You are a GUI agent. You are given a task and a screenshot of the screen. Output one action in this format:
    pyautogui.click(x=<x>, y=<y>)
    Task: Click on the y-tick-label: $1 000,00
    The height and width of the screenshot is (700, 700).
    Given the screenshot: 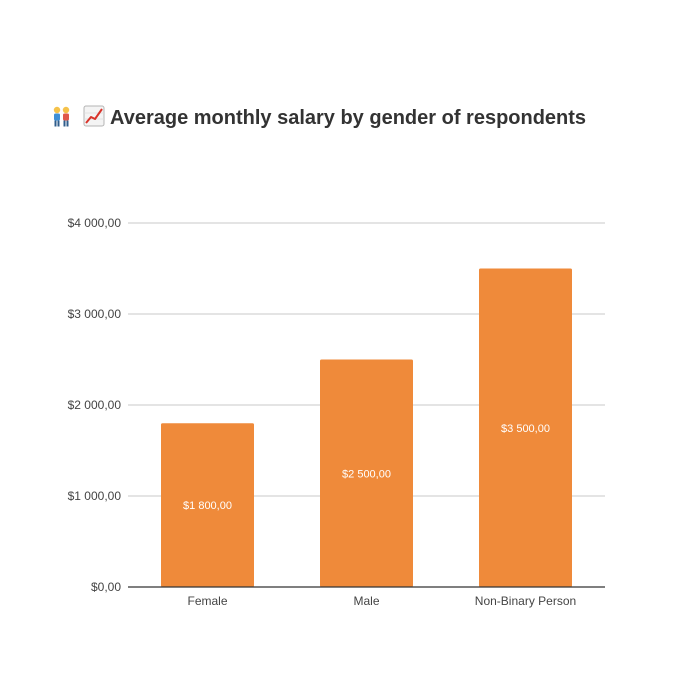 What is the action you would take?
    pyautogui.click(x=95, y=496)
    